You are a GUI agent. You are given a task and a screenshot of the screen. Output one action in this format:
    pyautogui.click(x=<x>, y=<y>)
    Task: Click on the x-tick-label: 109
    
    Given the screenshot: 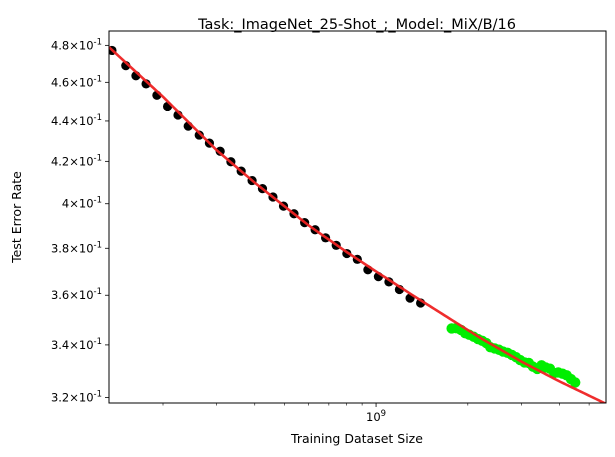 What is the action you would take?
    pyautogui.click(x=376, y=416)
    